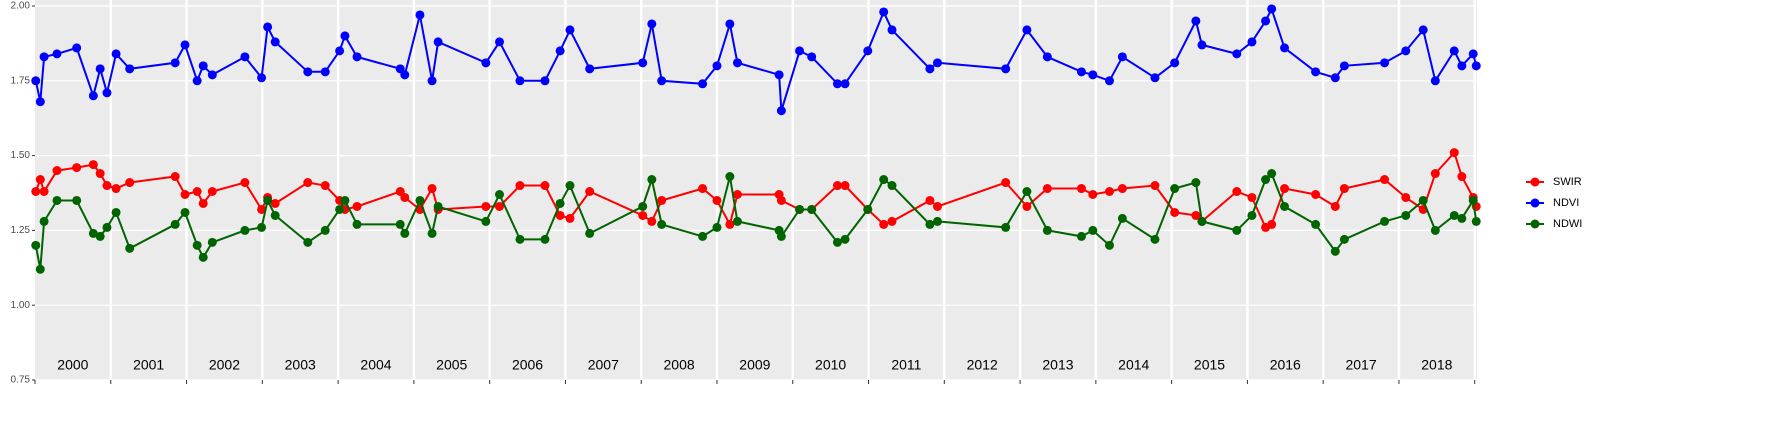 Image resolution: width=1773 pixels, height=442 pixels. What do you see at coordinates (1567, 224) in the screenshot?
I see `legend-label: NDWI` at bounding box center [1567, 224].